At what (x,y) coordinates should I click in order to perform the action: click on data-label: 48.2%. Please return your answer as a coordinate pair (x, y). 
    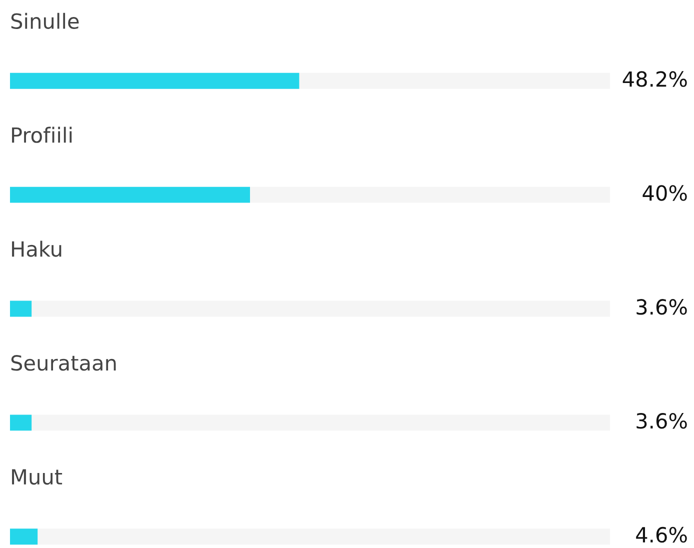
    Looking at the image, I should click on (654, 79).